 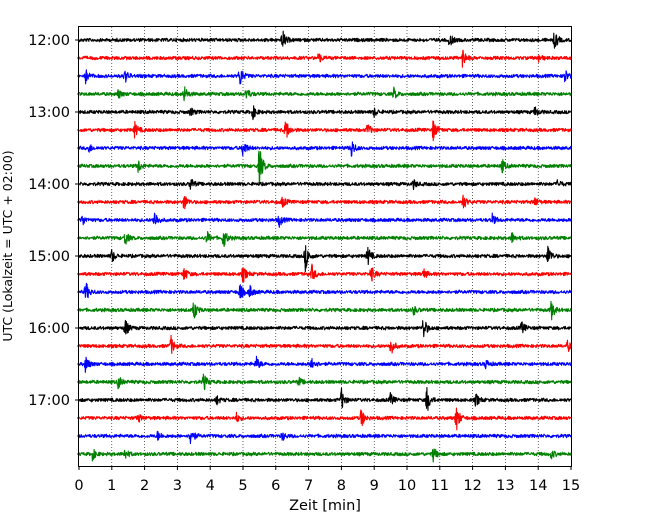 I want to click on x-tick-label: 8, so click(x=341, y=486).